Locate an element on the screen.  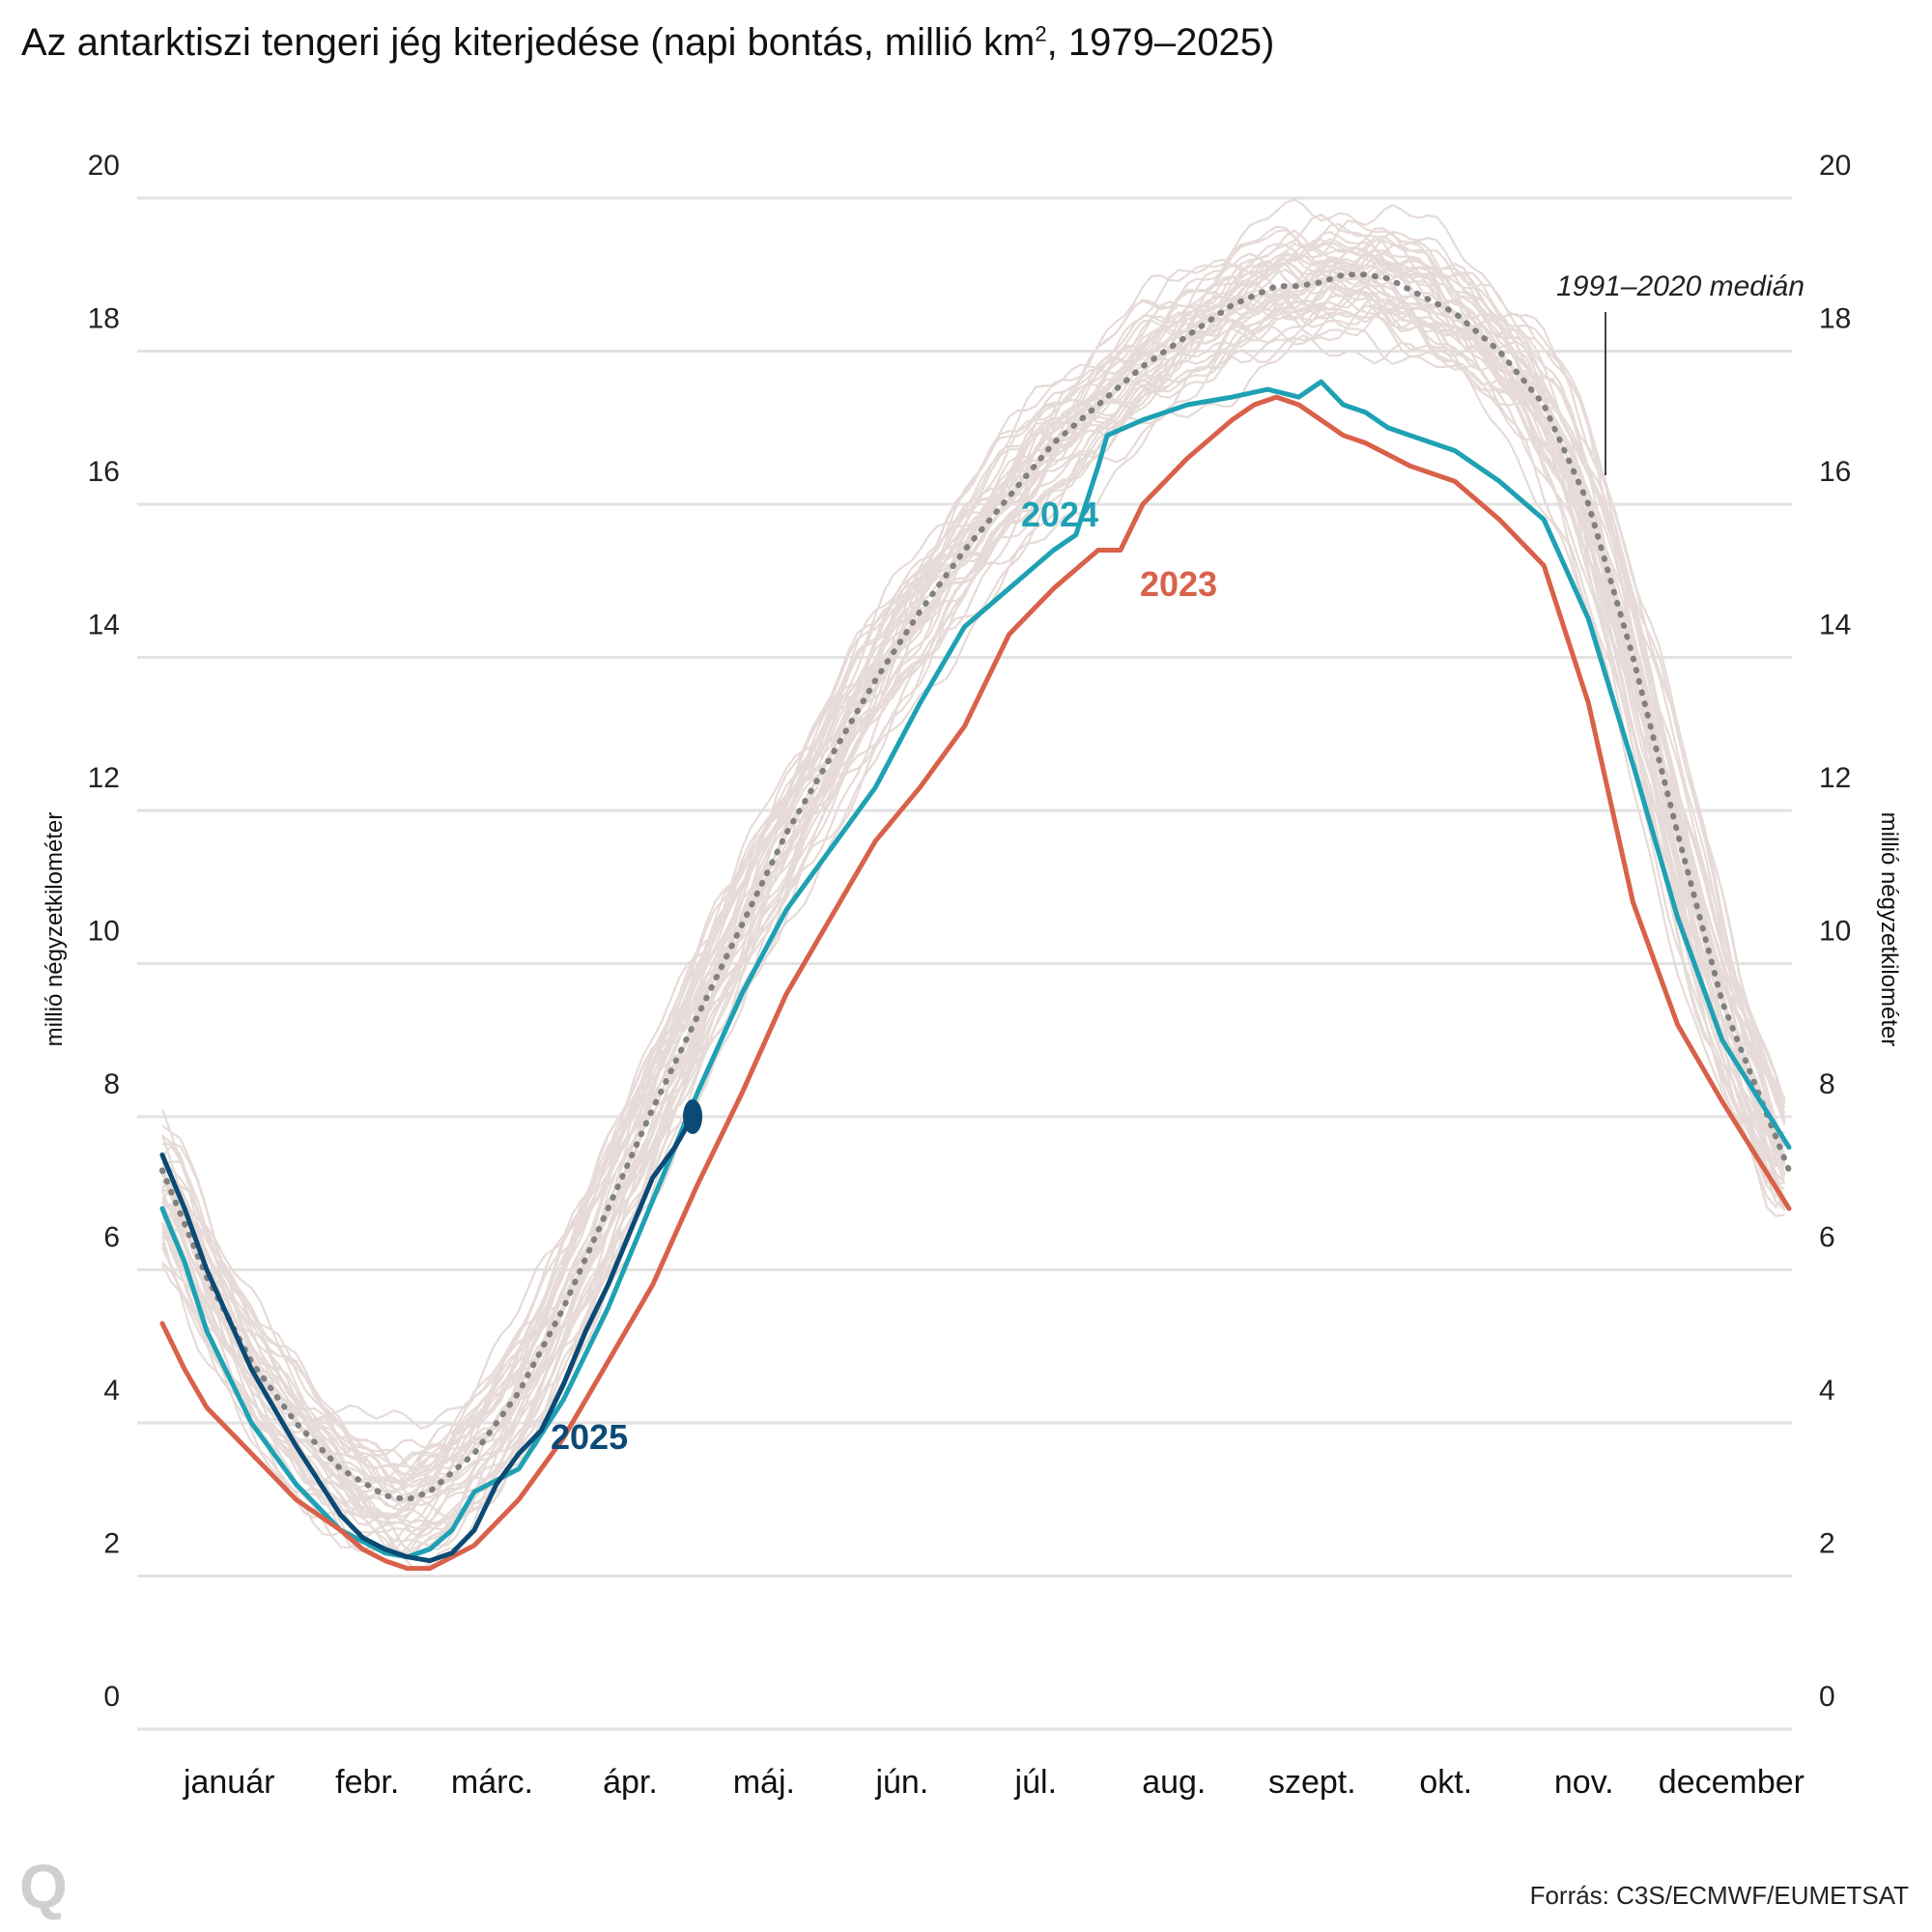
y-axis-right: 0 2 4 6 8 10 12 14 16 18 20 is located at coordinates (1835, 931).